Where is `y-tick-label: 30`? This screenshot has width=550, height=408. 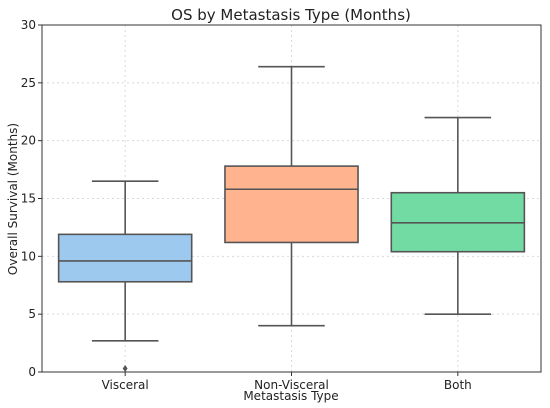
y-tick-label: 30 is located at coordinates (28, 25).